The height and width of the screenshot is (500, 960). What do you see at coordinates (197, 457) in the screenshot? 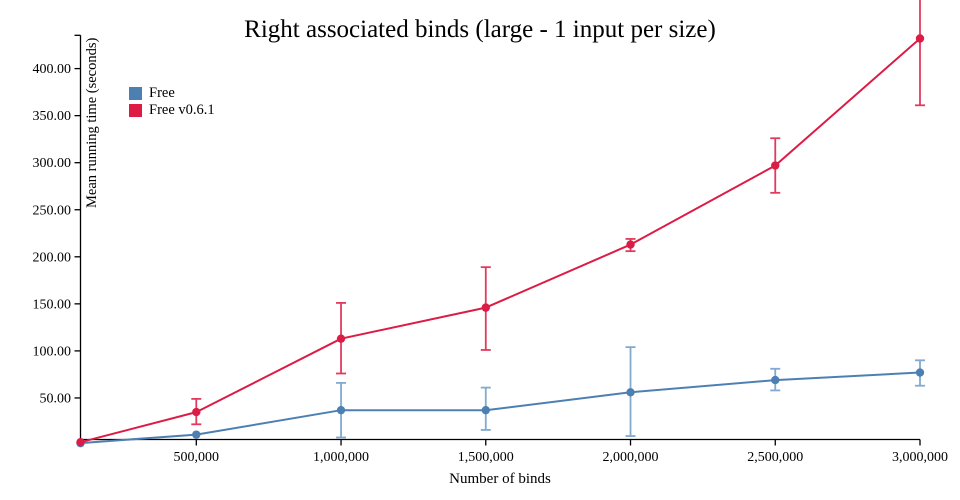
I see `x-tick-label: 500,000` at bounding box center [197, 457].